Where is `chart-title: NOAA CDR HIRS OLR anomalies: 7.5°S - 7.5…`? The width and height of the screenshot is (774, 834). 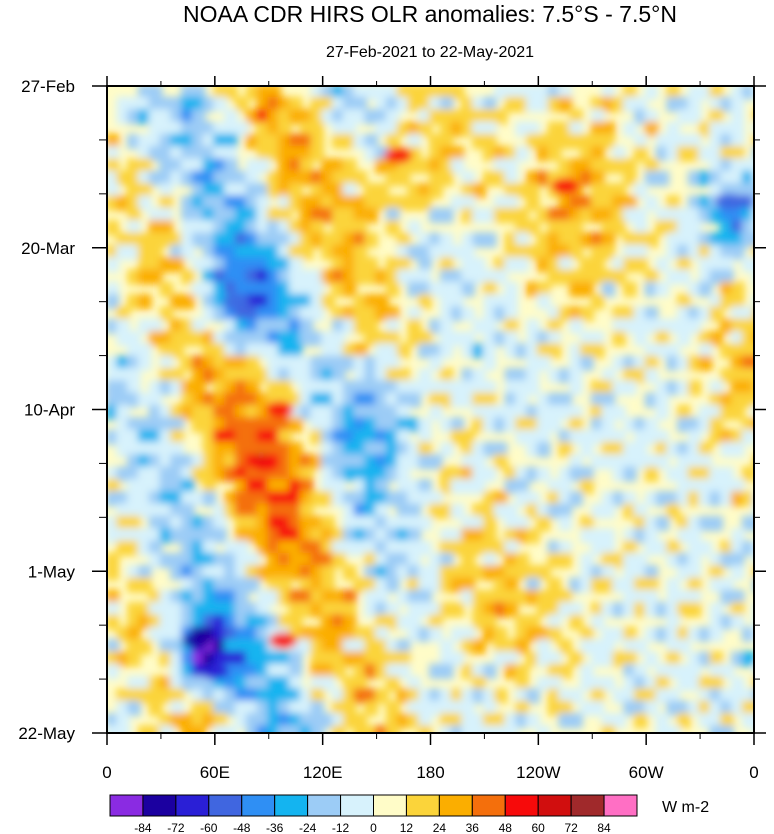 chart-title: NOAA CDR HIRS OLR anomalies: 7.5°S - 7.5… is located at coordinates (430, 14).